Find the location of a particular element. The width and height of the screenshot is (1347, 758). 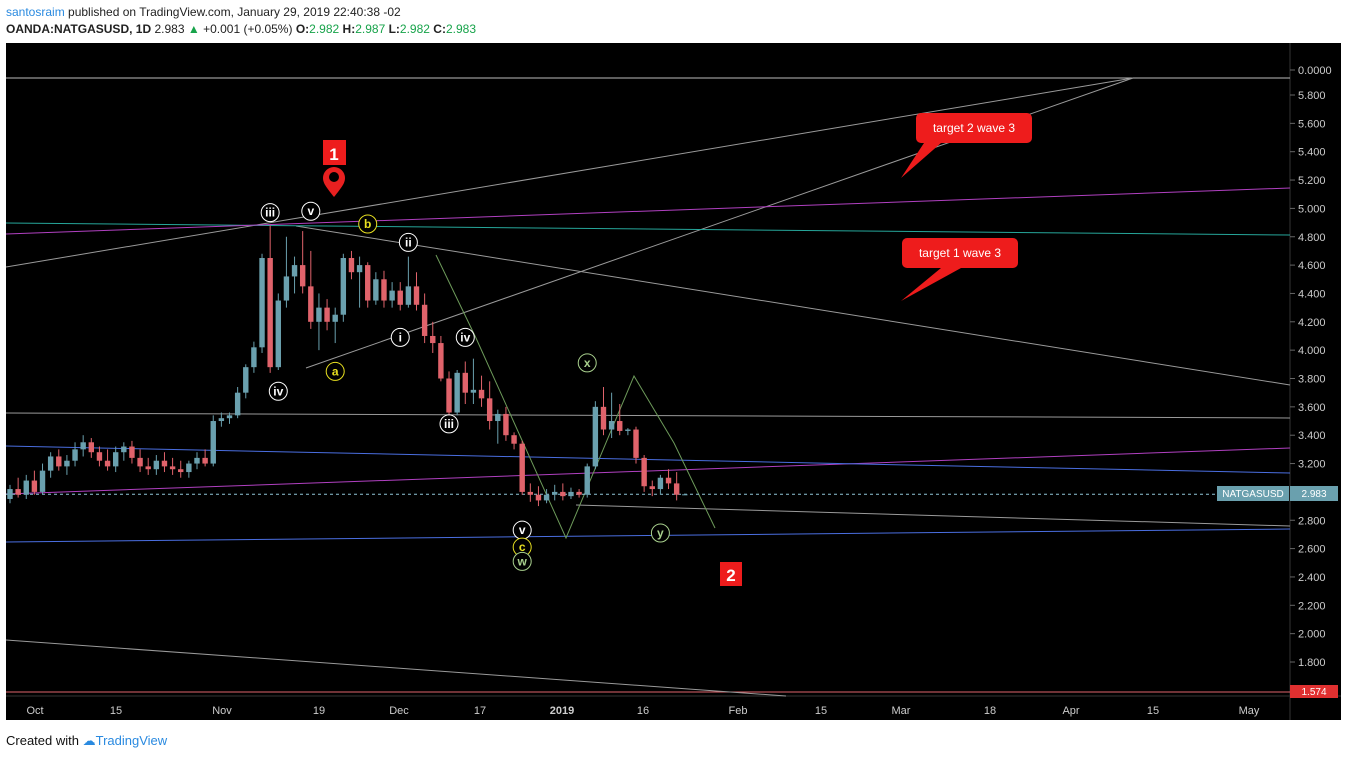

y-tick-label: 5.000 is located at coordinates (1312, 209).